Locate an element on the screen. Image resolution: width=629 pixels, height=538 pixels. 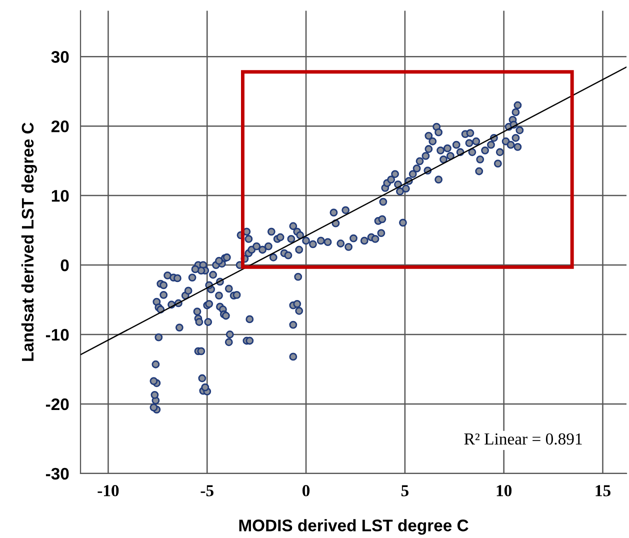
x-tick-label: -10 is located at coordinates (108, 490).